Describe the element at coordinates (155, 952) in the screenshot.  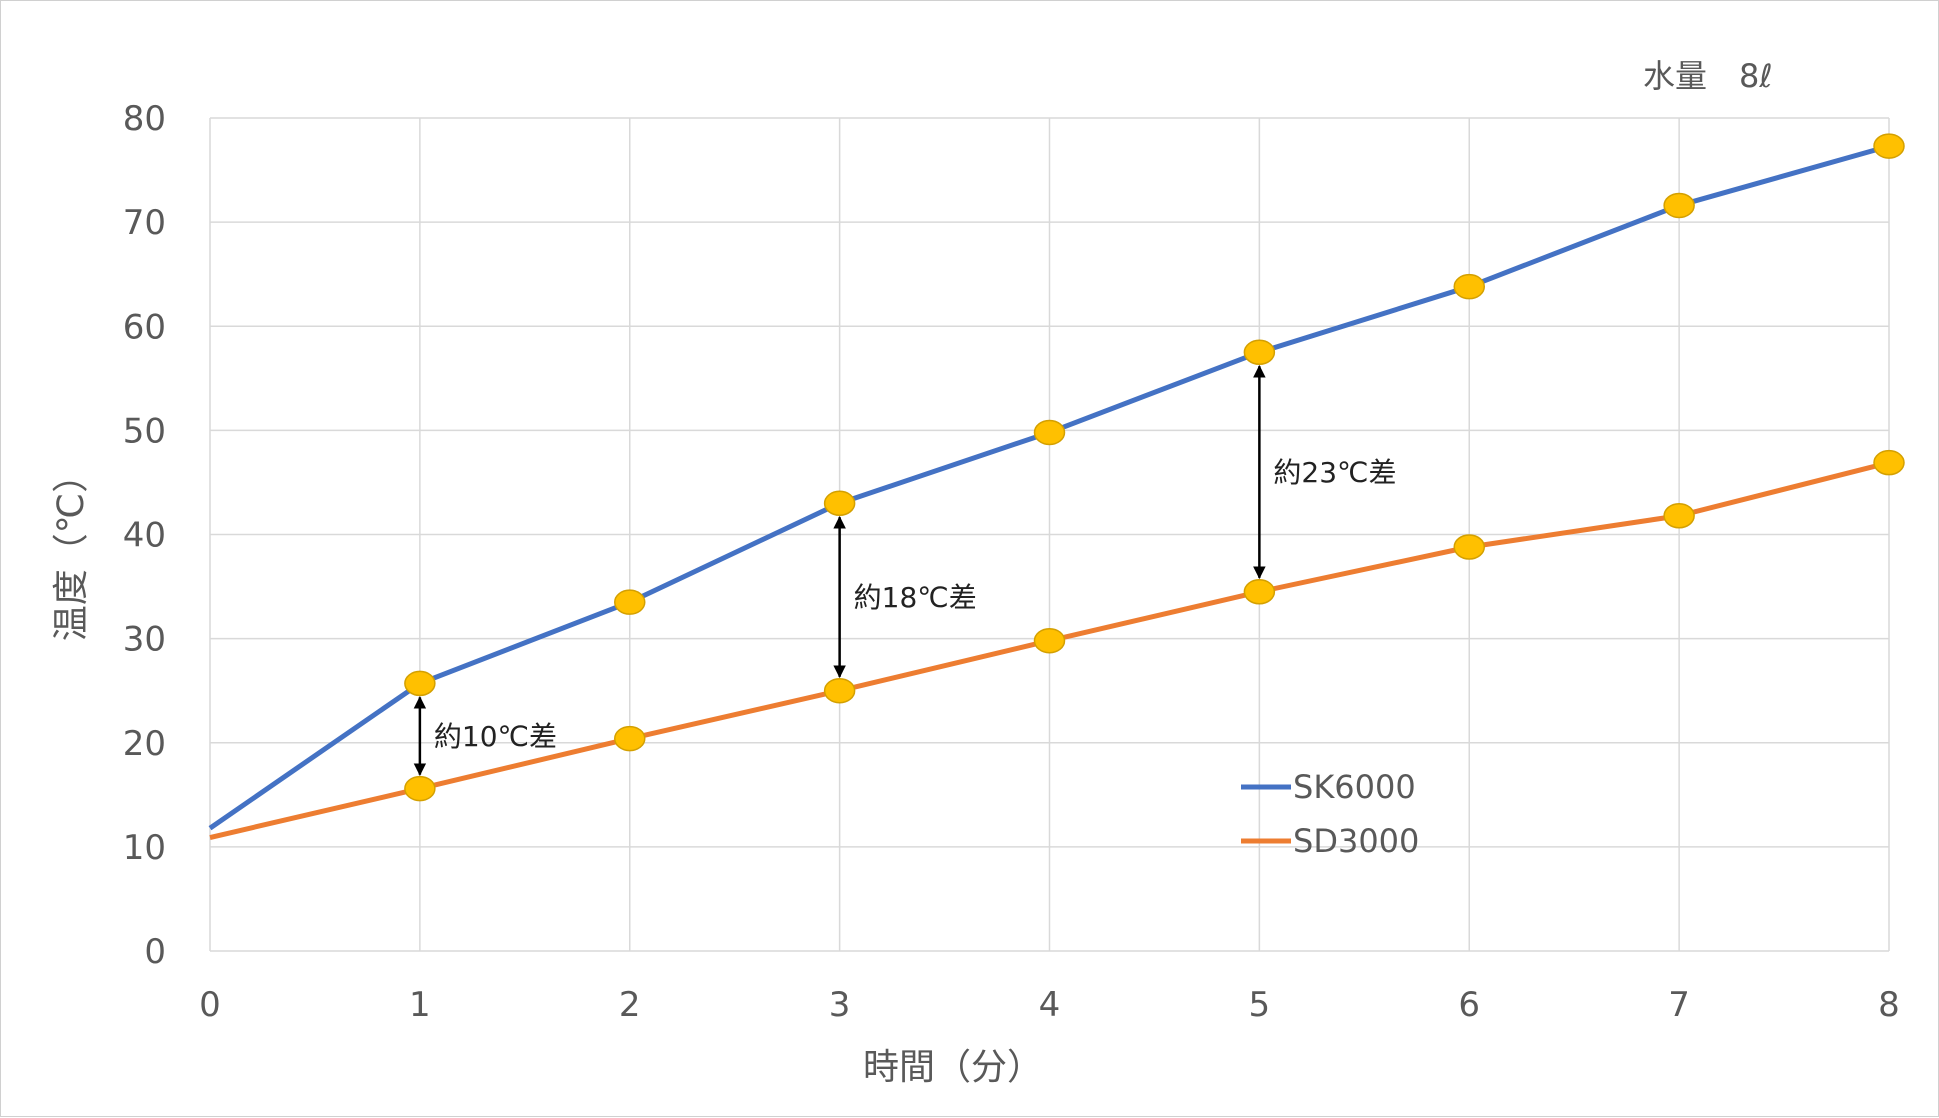
I see `y-tick-label: 0` at that location.